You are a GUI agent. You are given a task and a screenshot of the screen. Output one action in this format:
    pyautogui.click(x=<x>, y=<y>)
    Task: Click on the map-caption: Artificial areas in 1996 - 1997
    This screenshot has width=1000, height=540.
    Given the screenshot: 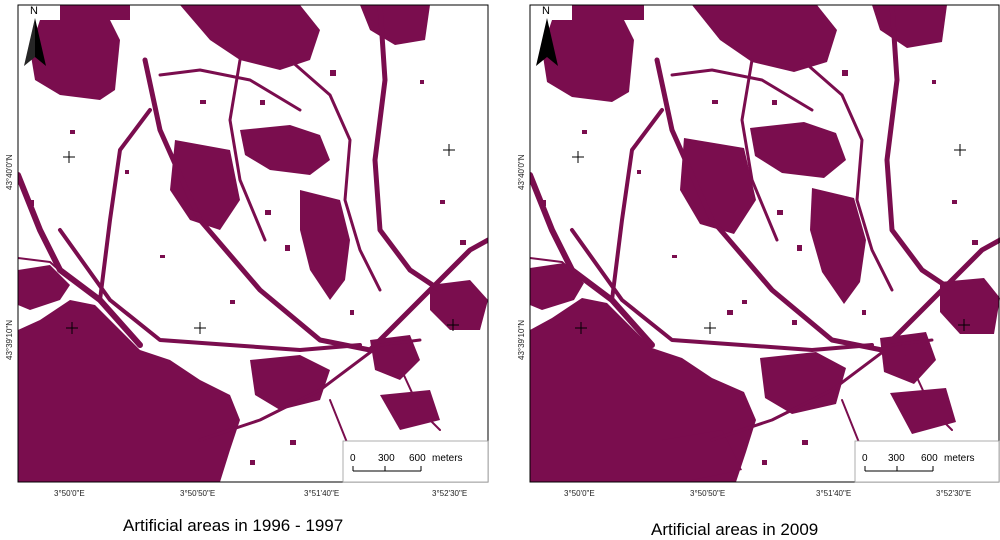 What is the action you would take?
    pyautogui.click(x=233, y=525)
    